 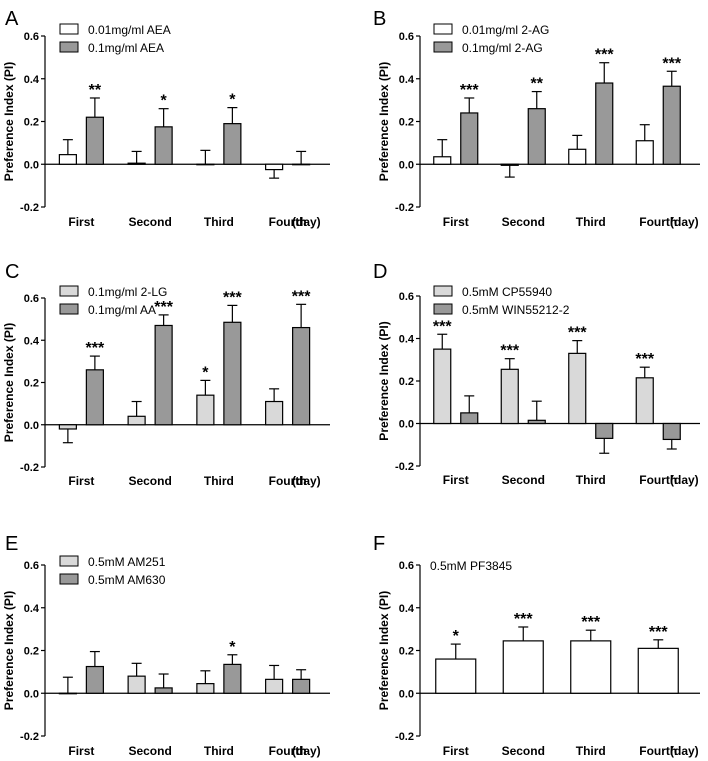 What do you see at coordinates (95, 90) in the screenshot?
I see `significance-label: **` at bounding box center [95, 90].